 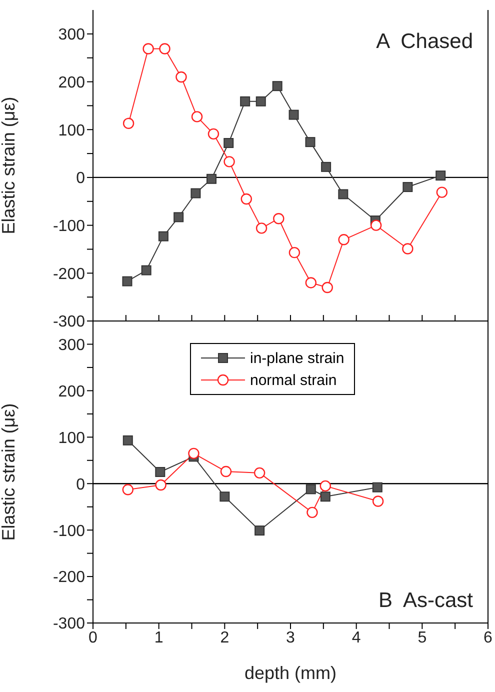 I want to click on legend-label: in-plane strain, so click(x=297, y=358).